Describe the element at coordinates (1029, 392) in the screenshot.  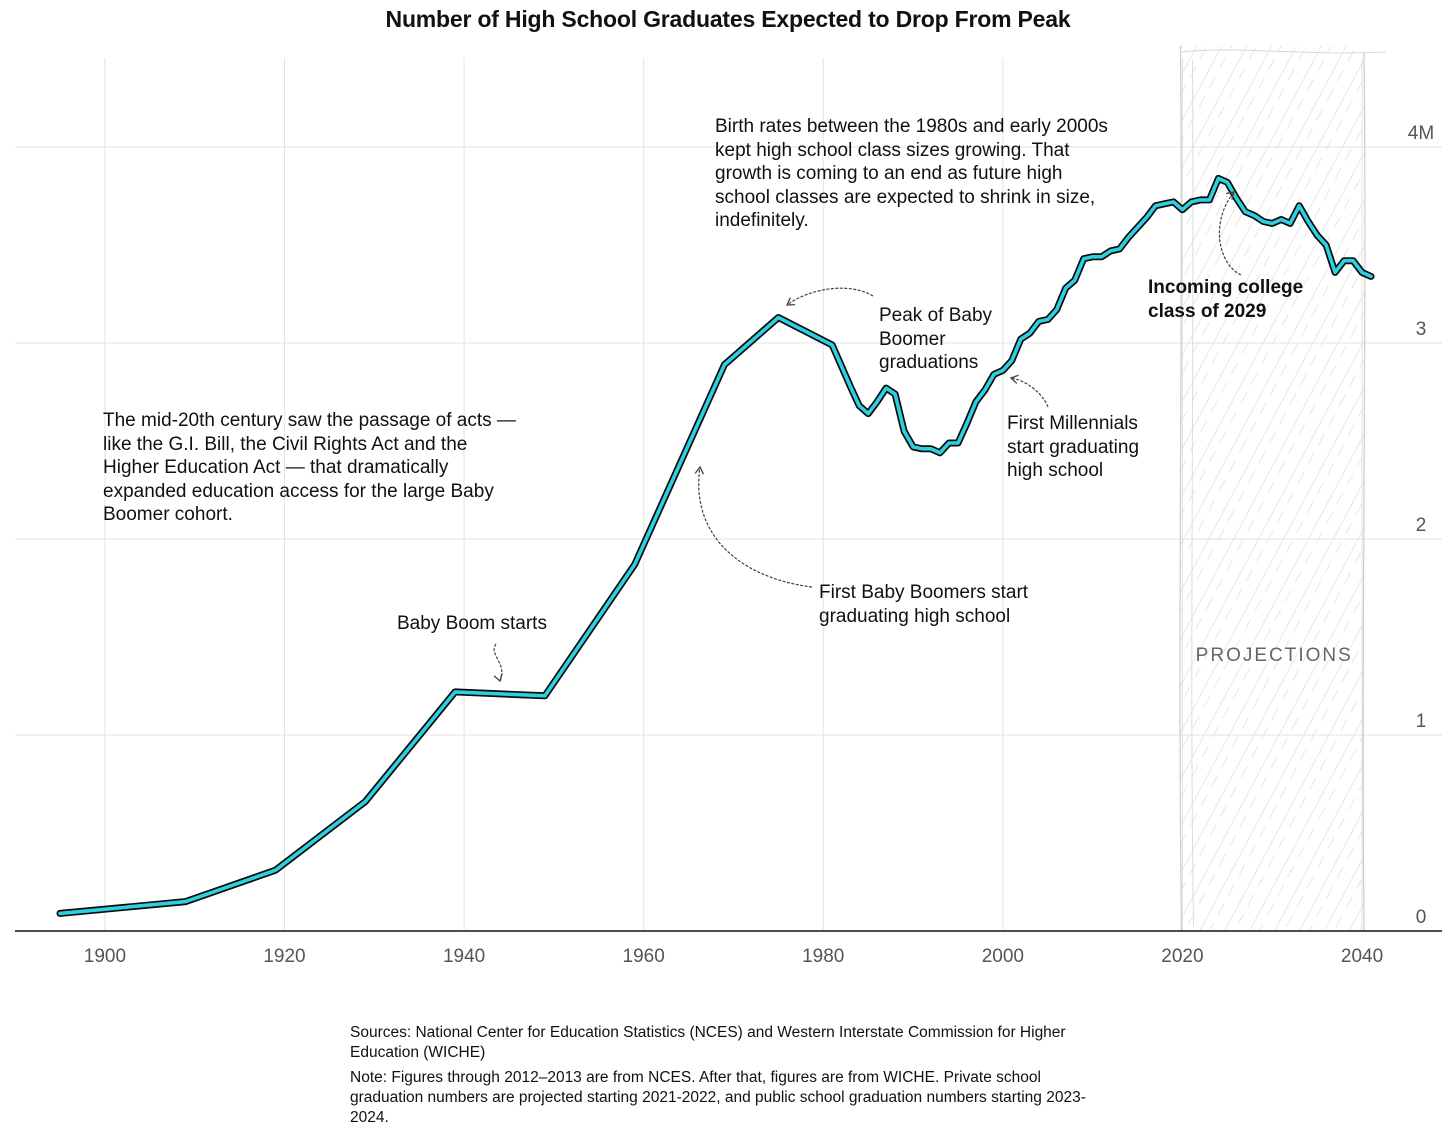
I see `arrow-millennials` at that location.